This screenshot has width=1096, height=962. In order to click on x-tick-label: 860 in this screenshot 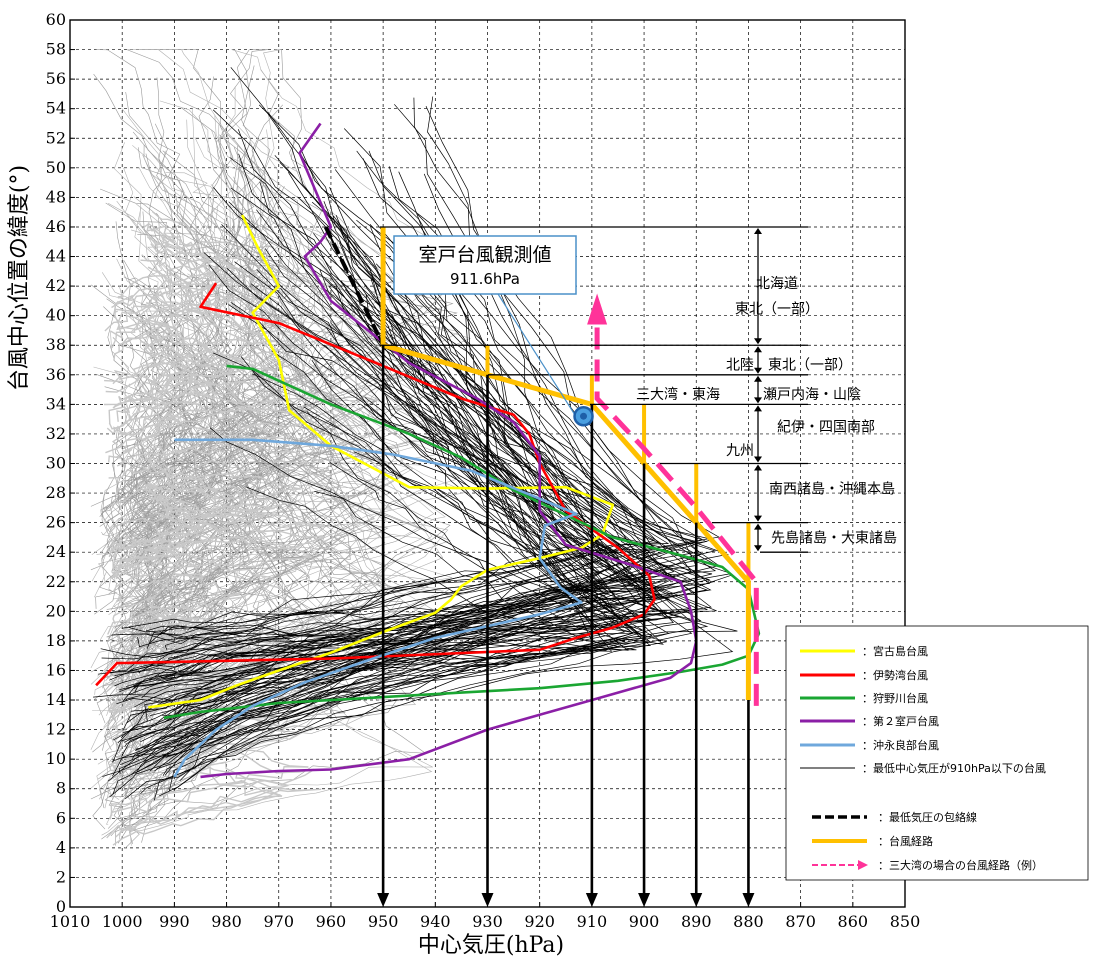, I will do `click(853, 921)`.